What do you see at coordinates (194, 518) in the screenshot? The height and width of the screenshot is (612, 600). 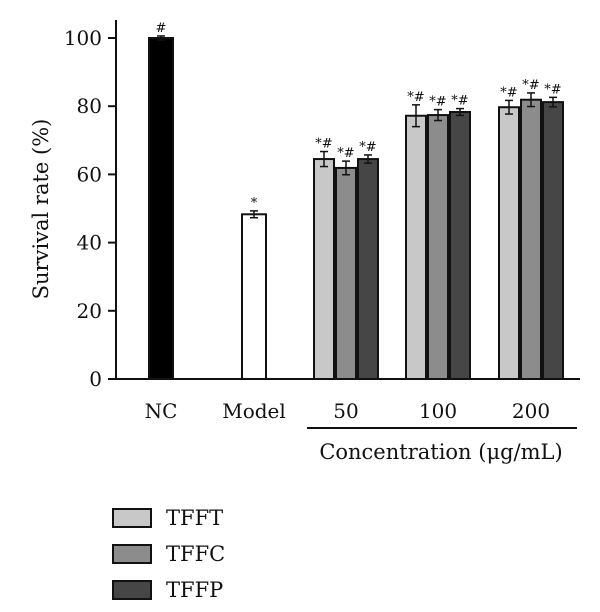 I see `legend-label-tfft: TFFT` at bounding box center [194, 518].